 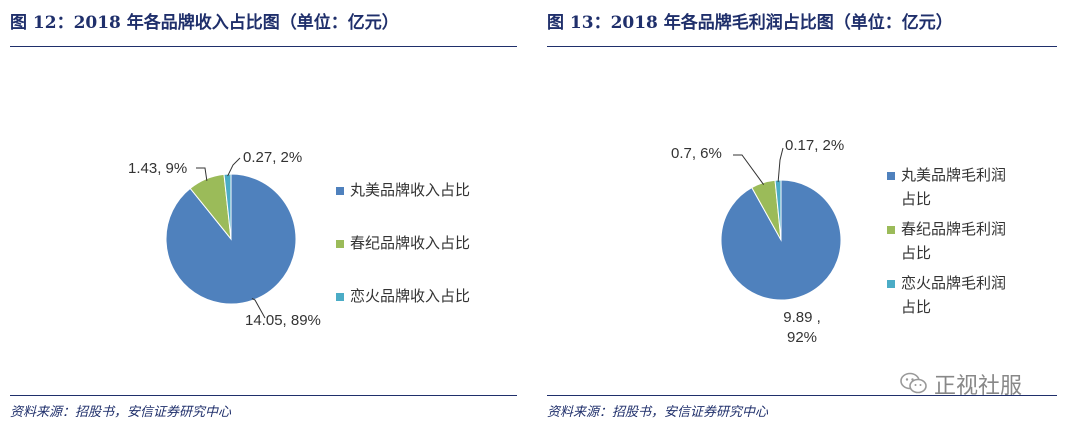 I want to click on pie1-data-label-1: 1.43, 9%, so click(x=157, y=168).